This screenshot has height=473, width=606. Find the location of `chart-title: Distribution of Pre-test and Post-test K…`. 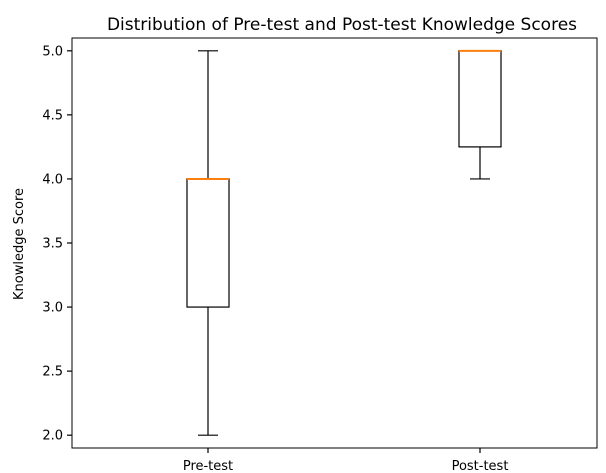

chart-title: Distribution of Pre-test and Post-test K… is located at coordinates (342, 25).